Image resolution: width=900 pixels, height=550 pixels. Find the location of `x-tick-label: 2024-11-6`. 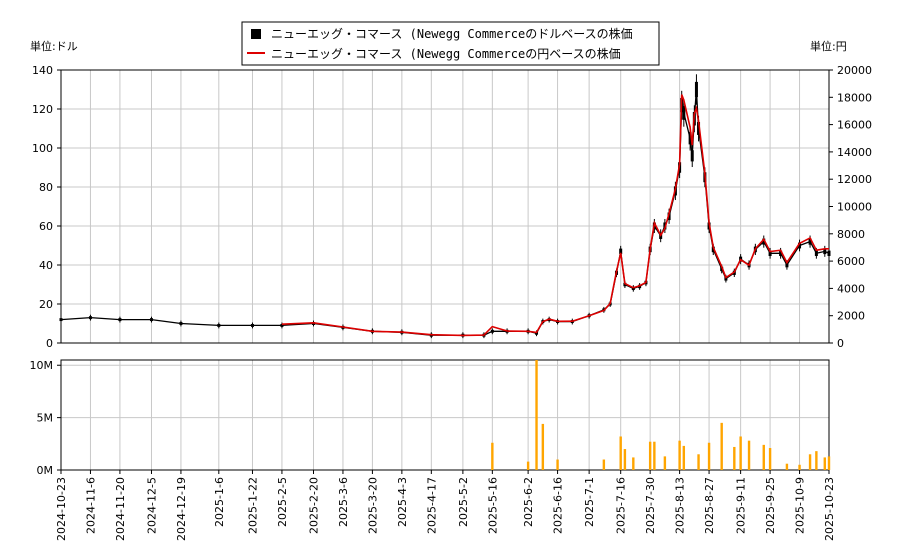

x-tick-label: 2024-11-6 is located at coordinates (90, 505).